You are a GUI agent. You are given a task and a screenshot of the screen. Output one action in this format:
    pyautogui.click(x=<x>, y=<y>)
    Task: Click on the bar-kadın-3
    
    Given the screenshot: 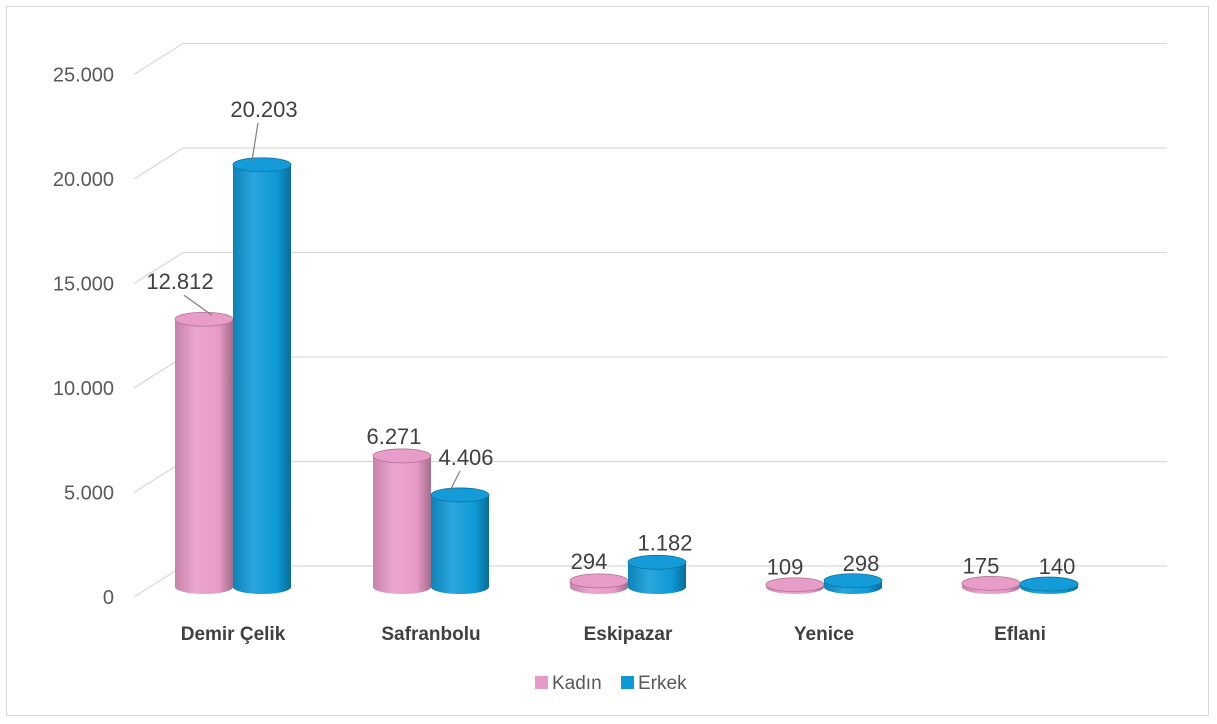 What is the action you would take?
    pyautogui.click(x=599, y=583)
    